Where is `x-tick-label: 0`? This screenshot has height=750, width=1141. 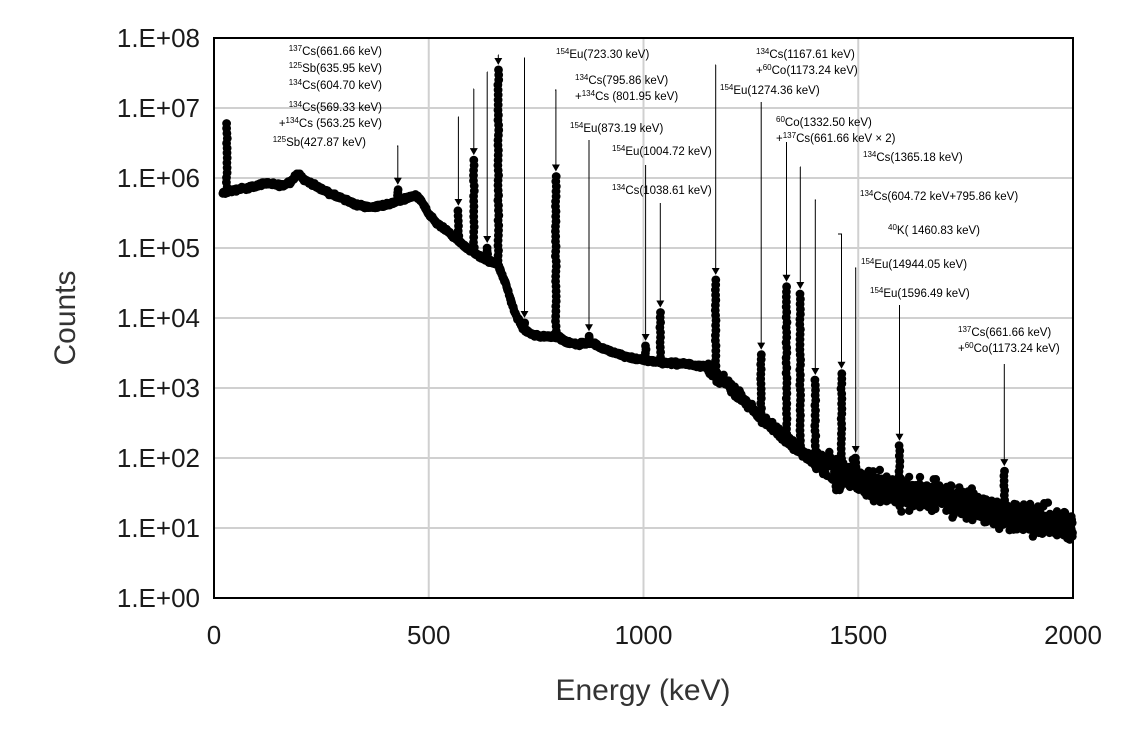
x-tick-label: 0 is located at coordinates (214, 635).